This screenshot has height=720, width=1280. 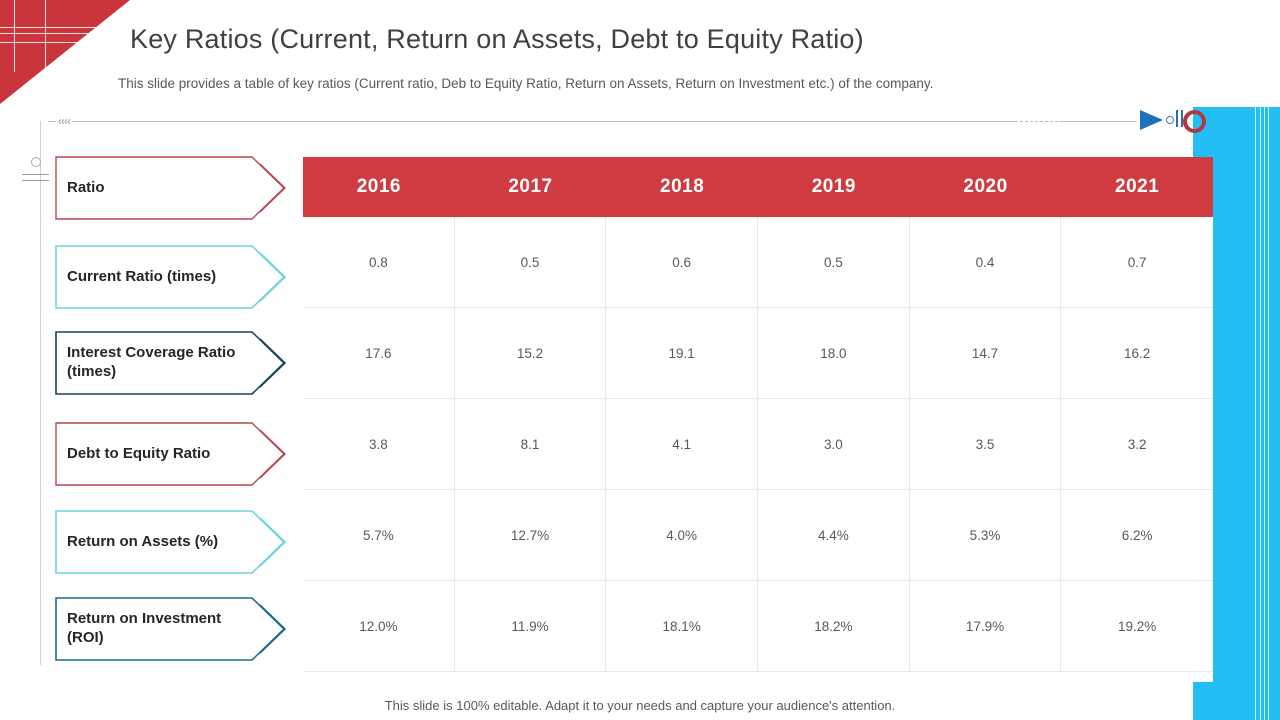 I want to click on table-cell: 4.1, so click(x=682, y=444).